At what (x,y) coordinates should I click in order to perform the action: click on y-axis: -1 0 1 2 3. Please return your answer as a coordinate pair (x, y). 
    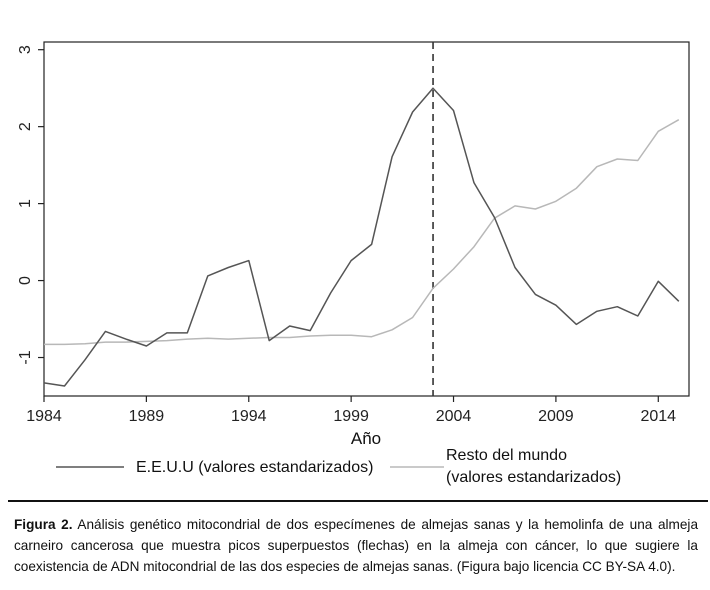
    Looking at the image, I should click on (30, 205).